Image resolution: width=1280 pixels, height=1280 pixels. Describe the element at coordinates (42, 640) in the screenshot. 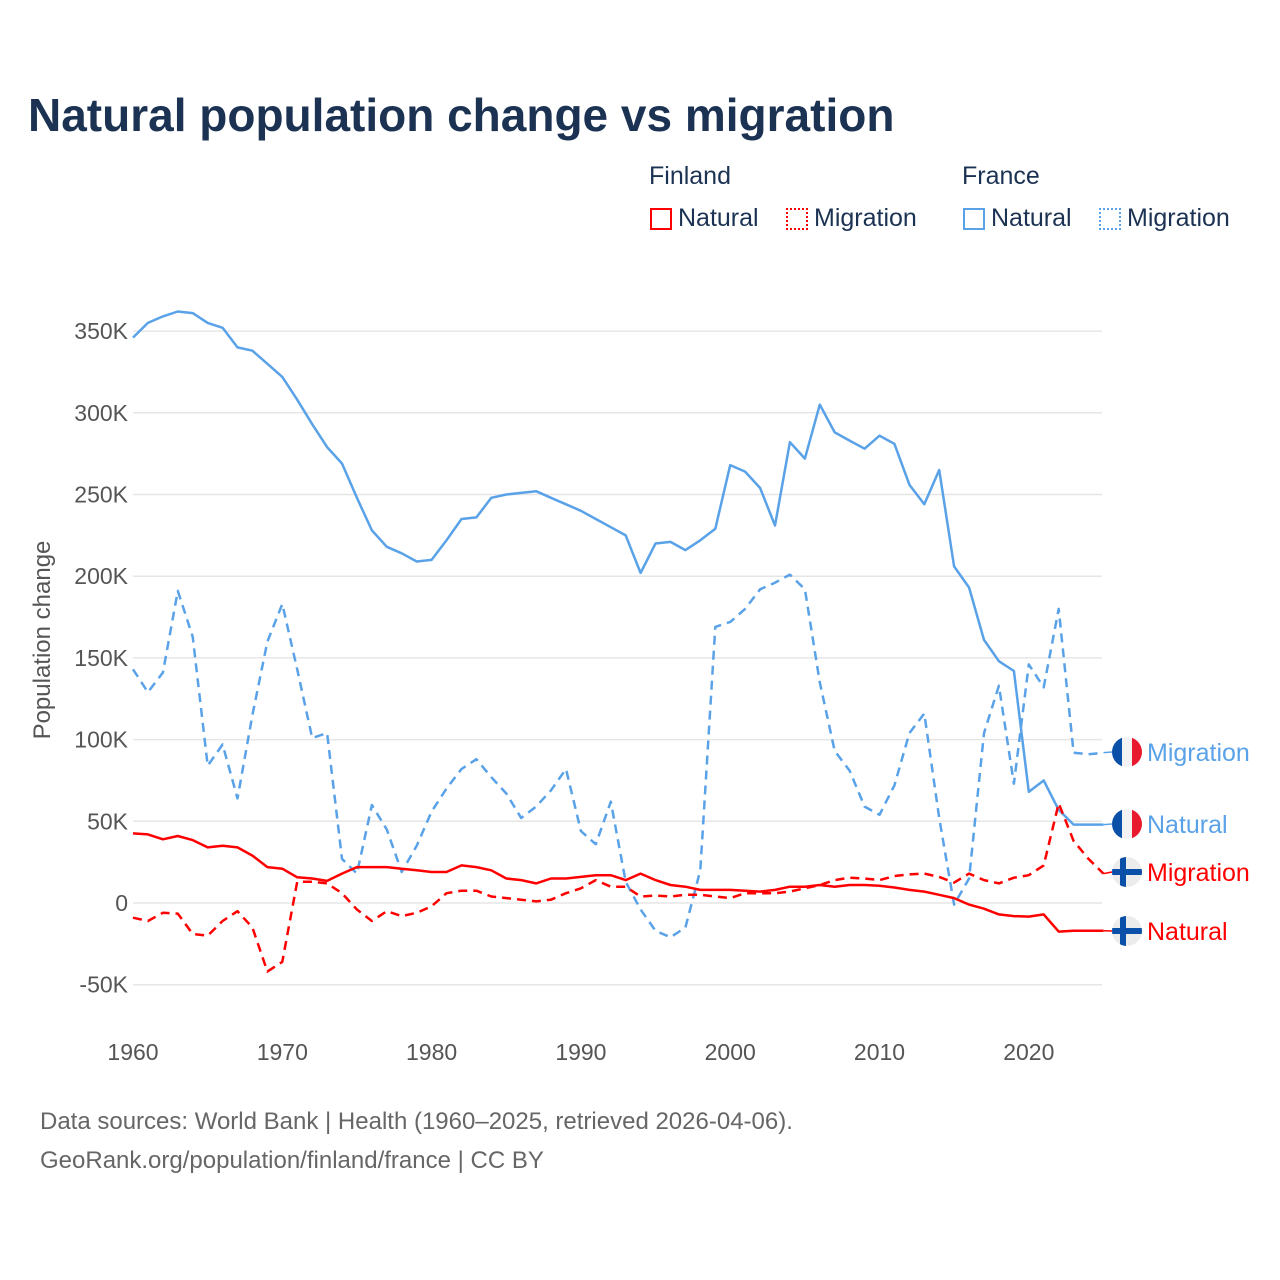

I see `y-axis-label: Population change` at that location.